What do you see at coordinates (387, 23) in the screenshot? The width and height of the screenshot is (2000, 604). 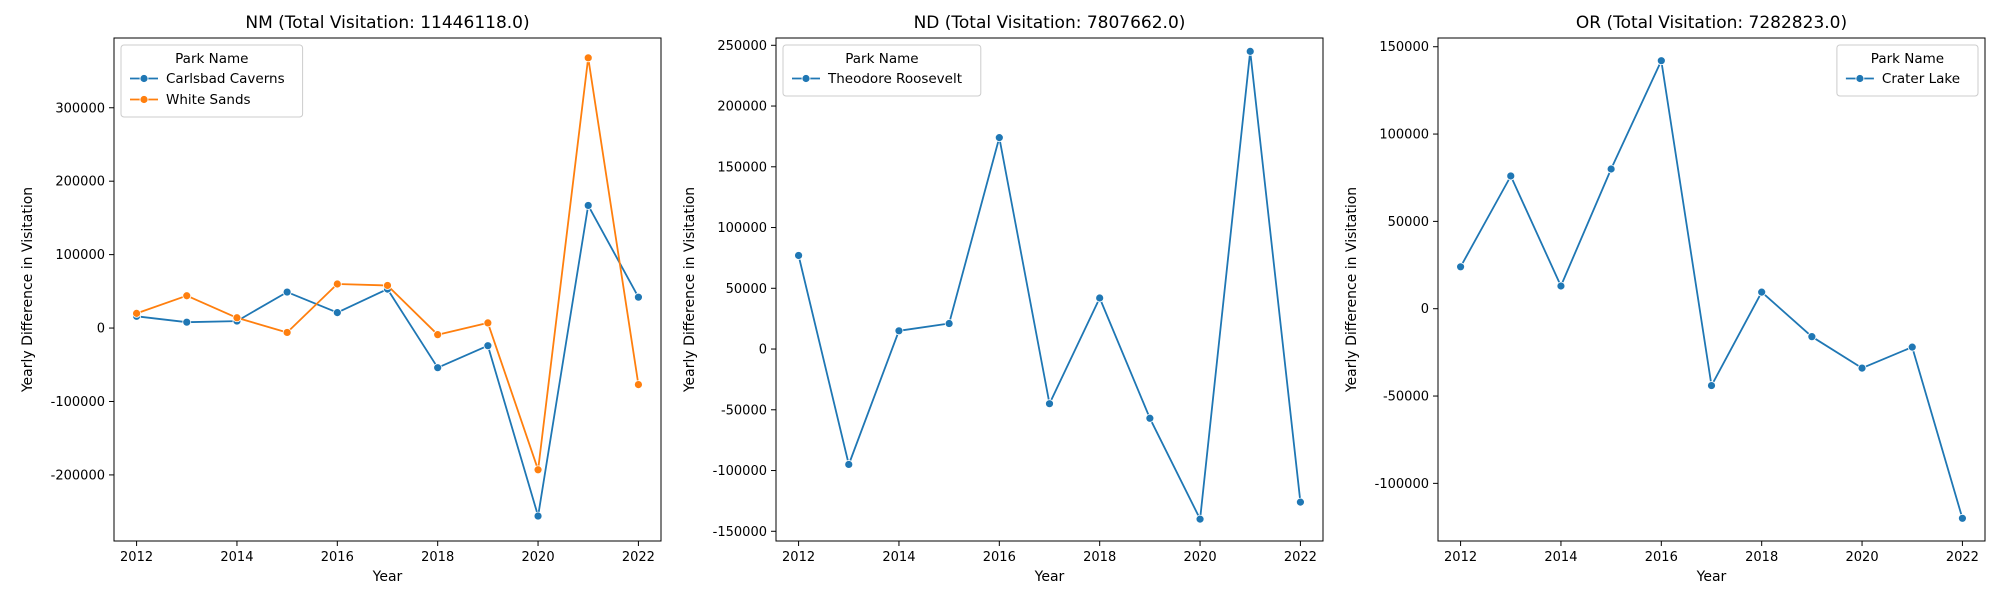 I see `chart-title: NM (Total Visitation: 11446118.0)` at bounding box center [387, 23].